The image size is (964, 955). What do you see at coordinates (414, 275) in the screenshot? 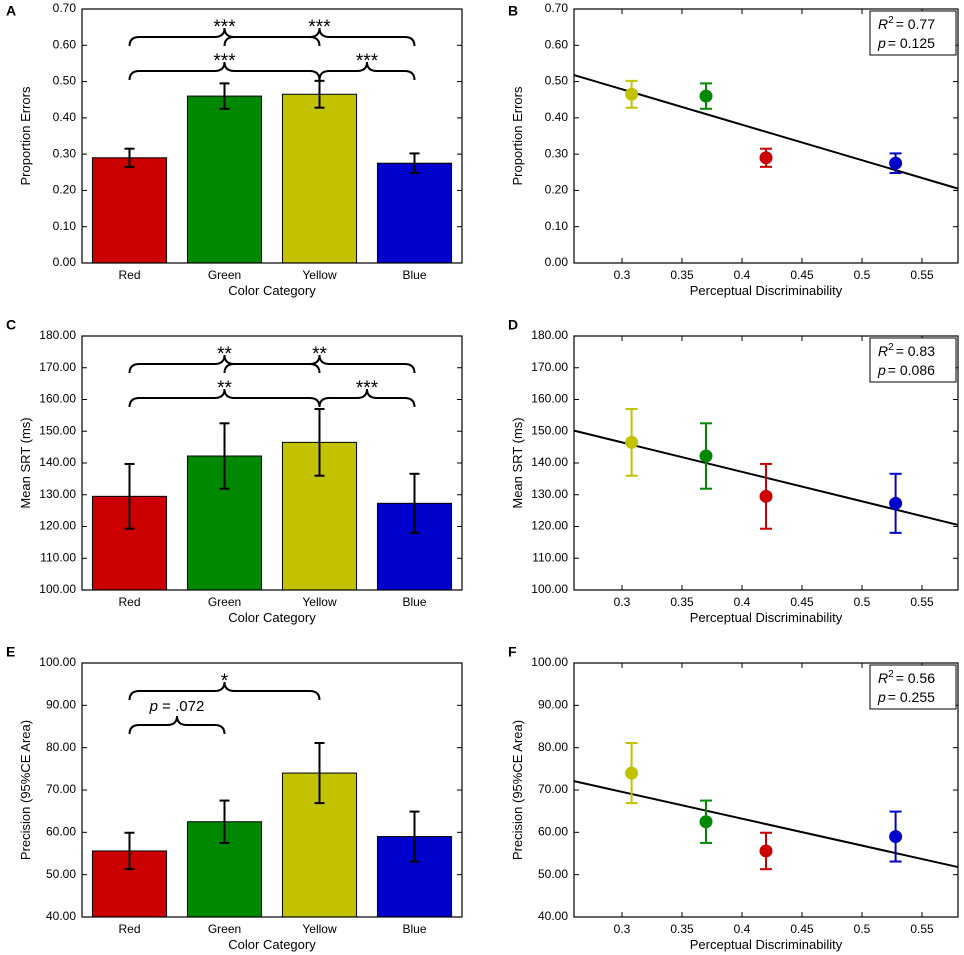
I see `panel-a-xtick-label-blue: Blue` at bounding box center [414, 275].